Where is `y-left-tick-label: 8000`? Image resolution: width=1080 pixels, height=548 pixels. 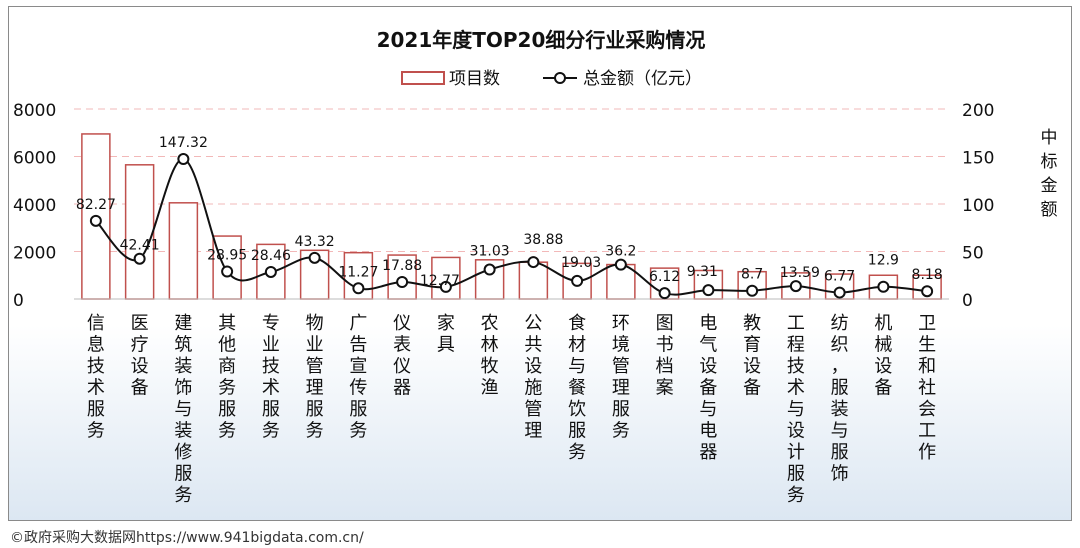
y-left-tick-label: 8000 is located at coordinates (34, 111).